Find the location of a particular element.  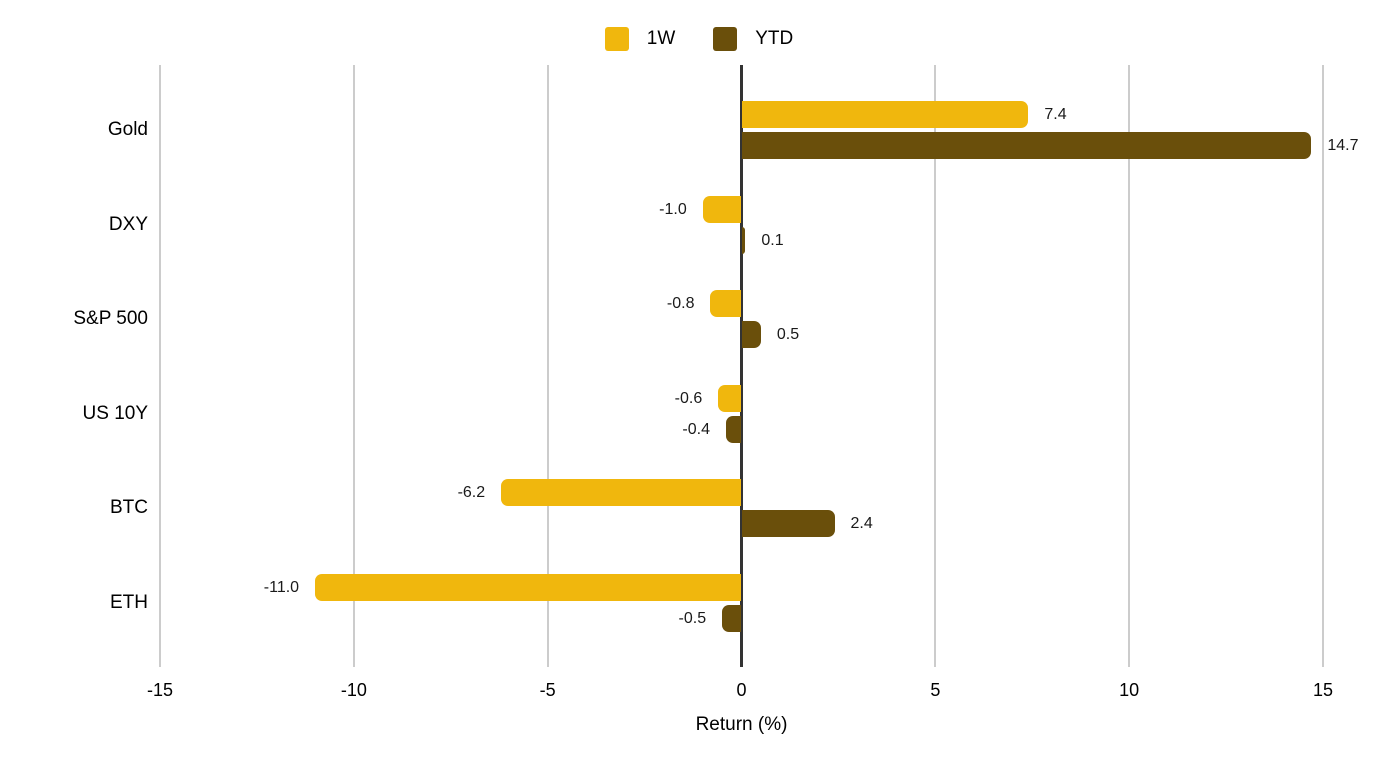

value-label-ytd-s-p-500: 0.5 is located at coordinates (788, 334).